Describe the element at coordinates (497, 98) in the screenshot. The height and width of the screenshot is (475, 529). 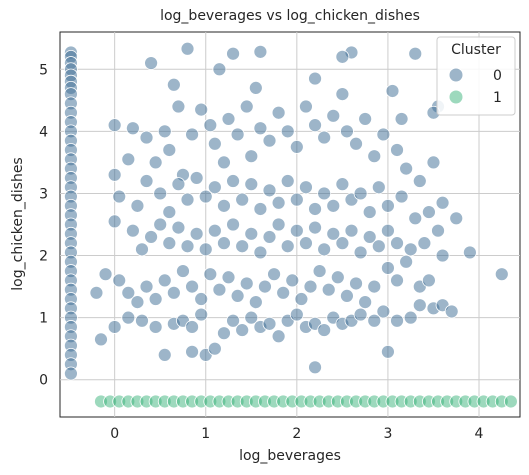
I see `legend-label-1: 1` at that location.